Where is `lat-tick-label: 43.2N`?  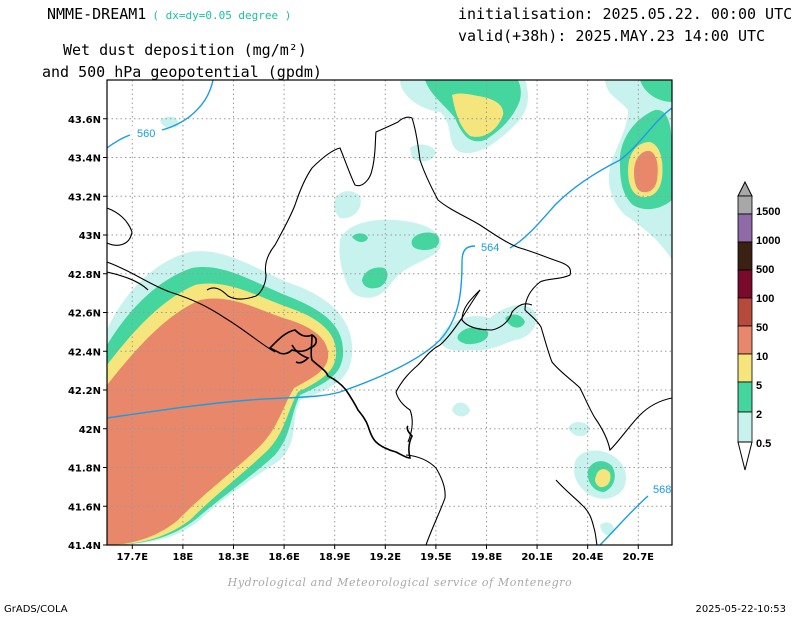
lat-tick-label: 43.2N is located at coordinates (84, 197).